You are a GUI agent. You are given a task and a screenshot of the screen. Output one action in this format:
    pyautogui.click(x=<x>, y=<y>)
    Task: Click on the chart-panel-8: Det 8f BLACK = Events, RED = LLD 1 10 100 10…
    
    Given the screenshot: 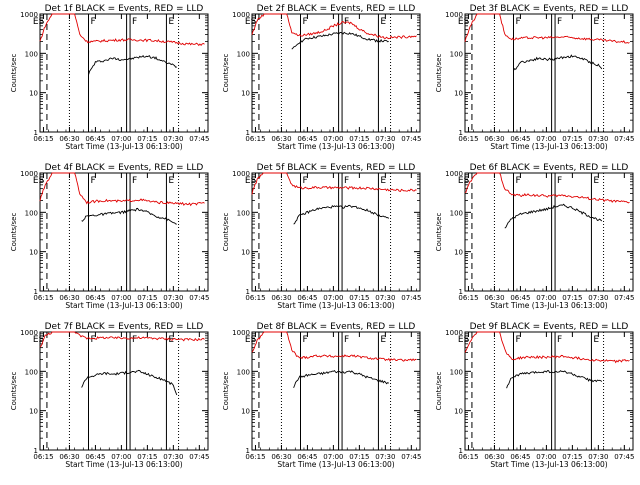 What is the action you would take?
    pyautogui.click(x=321, y=395)
    